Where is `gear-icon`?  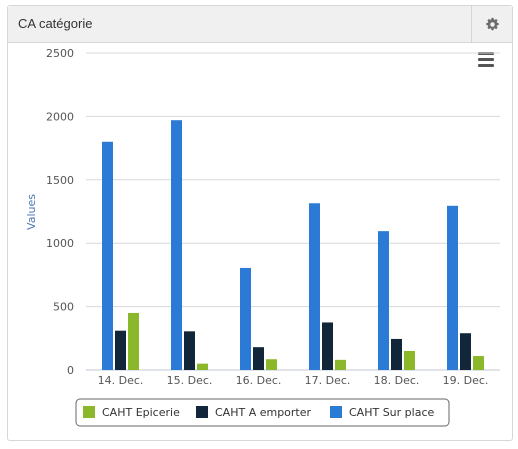
gear-icon is located at coordinates (492, 23).